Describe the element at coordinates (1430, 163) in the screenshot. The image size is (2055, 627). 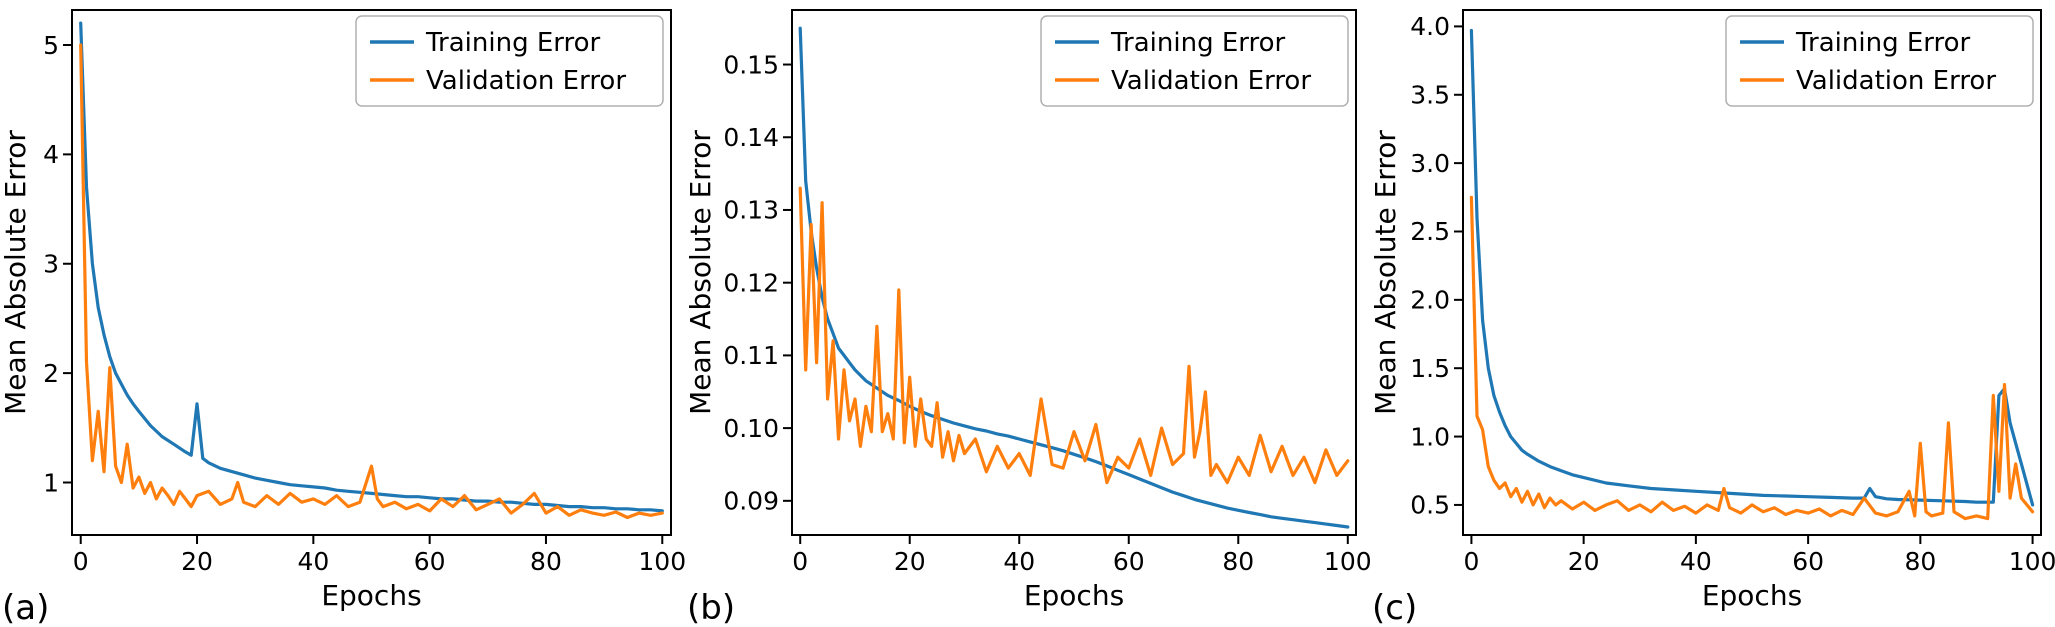
I see `y-tick-label: 3.0` at that location.